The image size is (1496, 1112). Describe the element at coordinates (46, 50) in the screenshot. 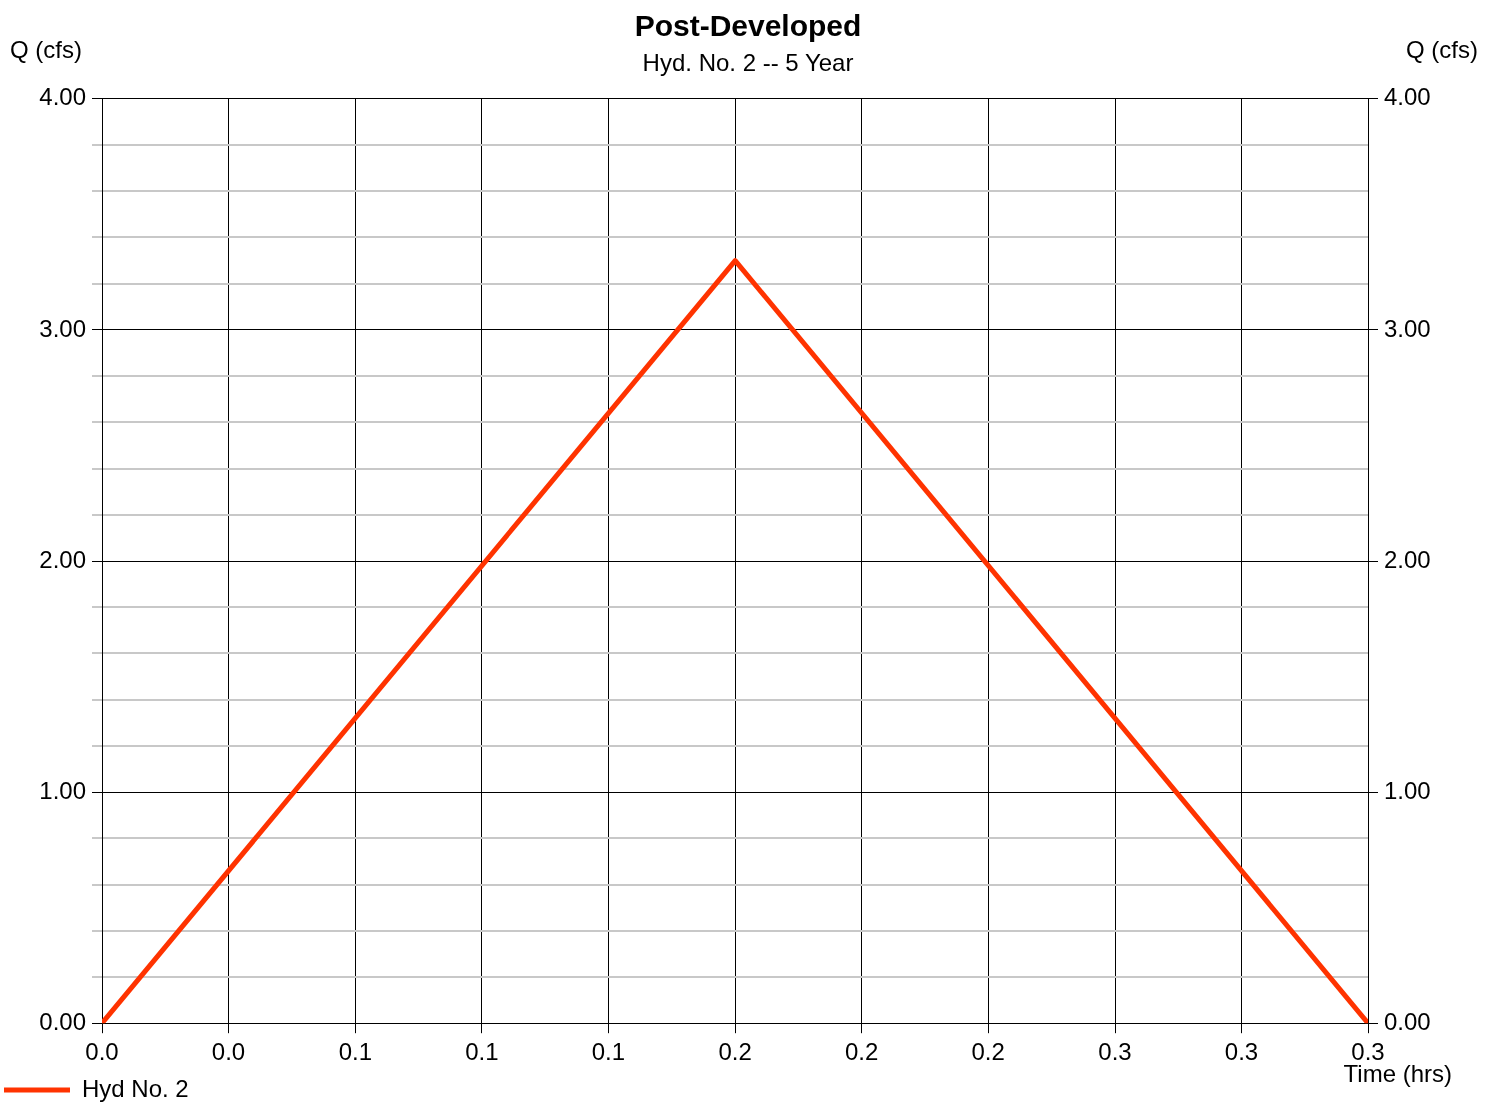

I see `y-axis-title: Q (cfs)` at that location.